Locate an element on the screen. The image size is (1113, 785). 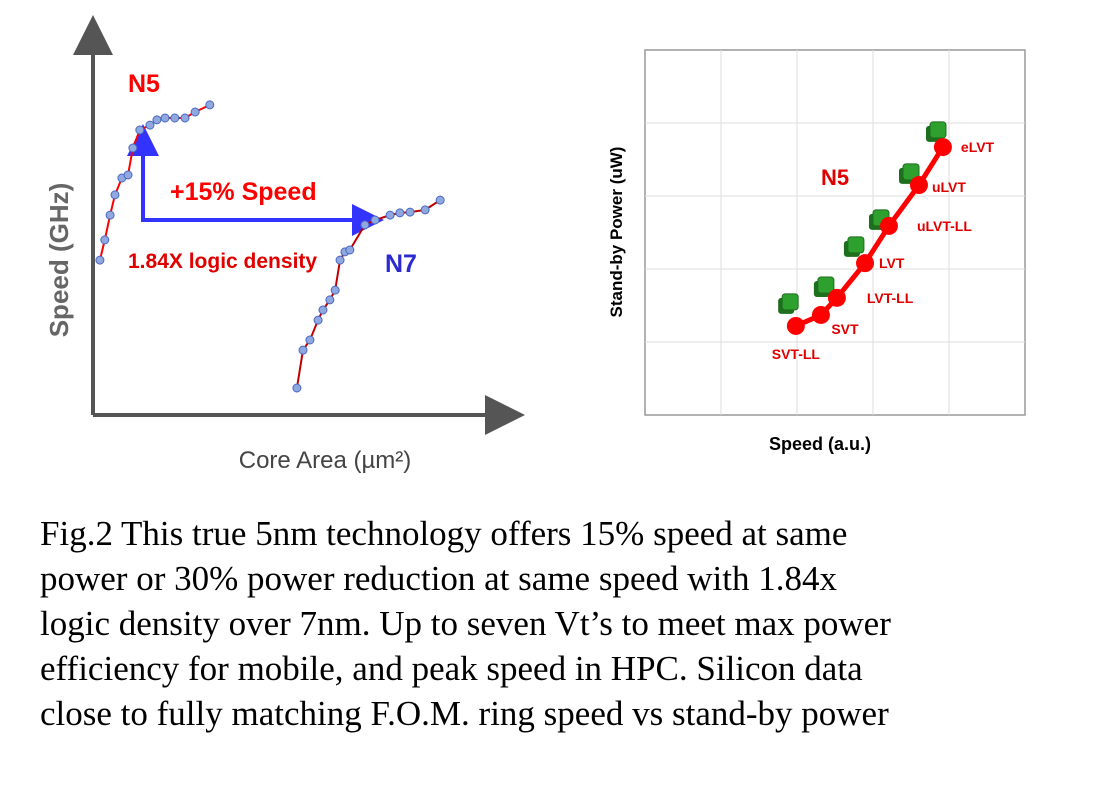
y-axis-label: Stand-by Power (uW) is located at coordinates (616, 232).